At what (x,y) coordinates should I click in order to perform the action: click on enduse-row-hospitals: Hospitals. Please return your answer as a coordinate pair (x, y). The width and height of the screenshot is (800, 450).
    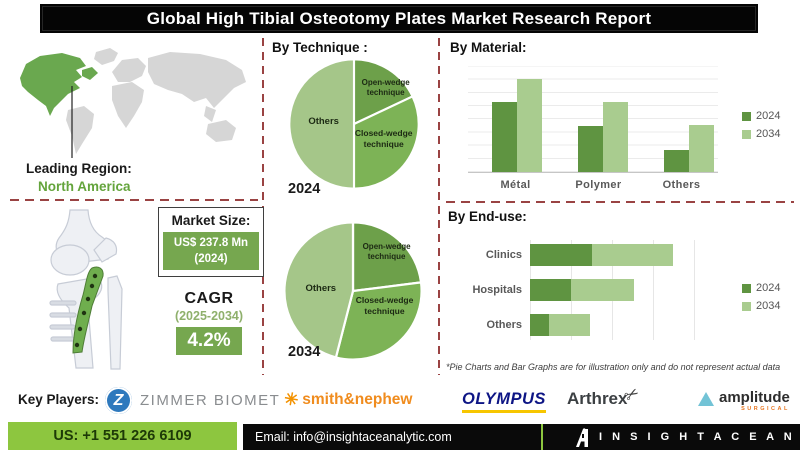
    Looking at the image, I should click on (598, 290).